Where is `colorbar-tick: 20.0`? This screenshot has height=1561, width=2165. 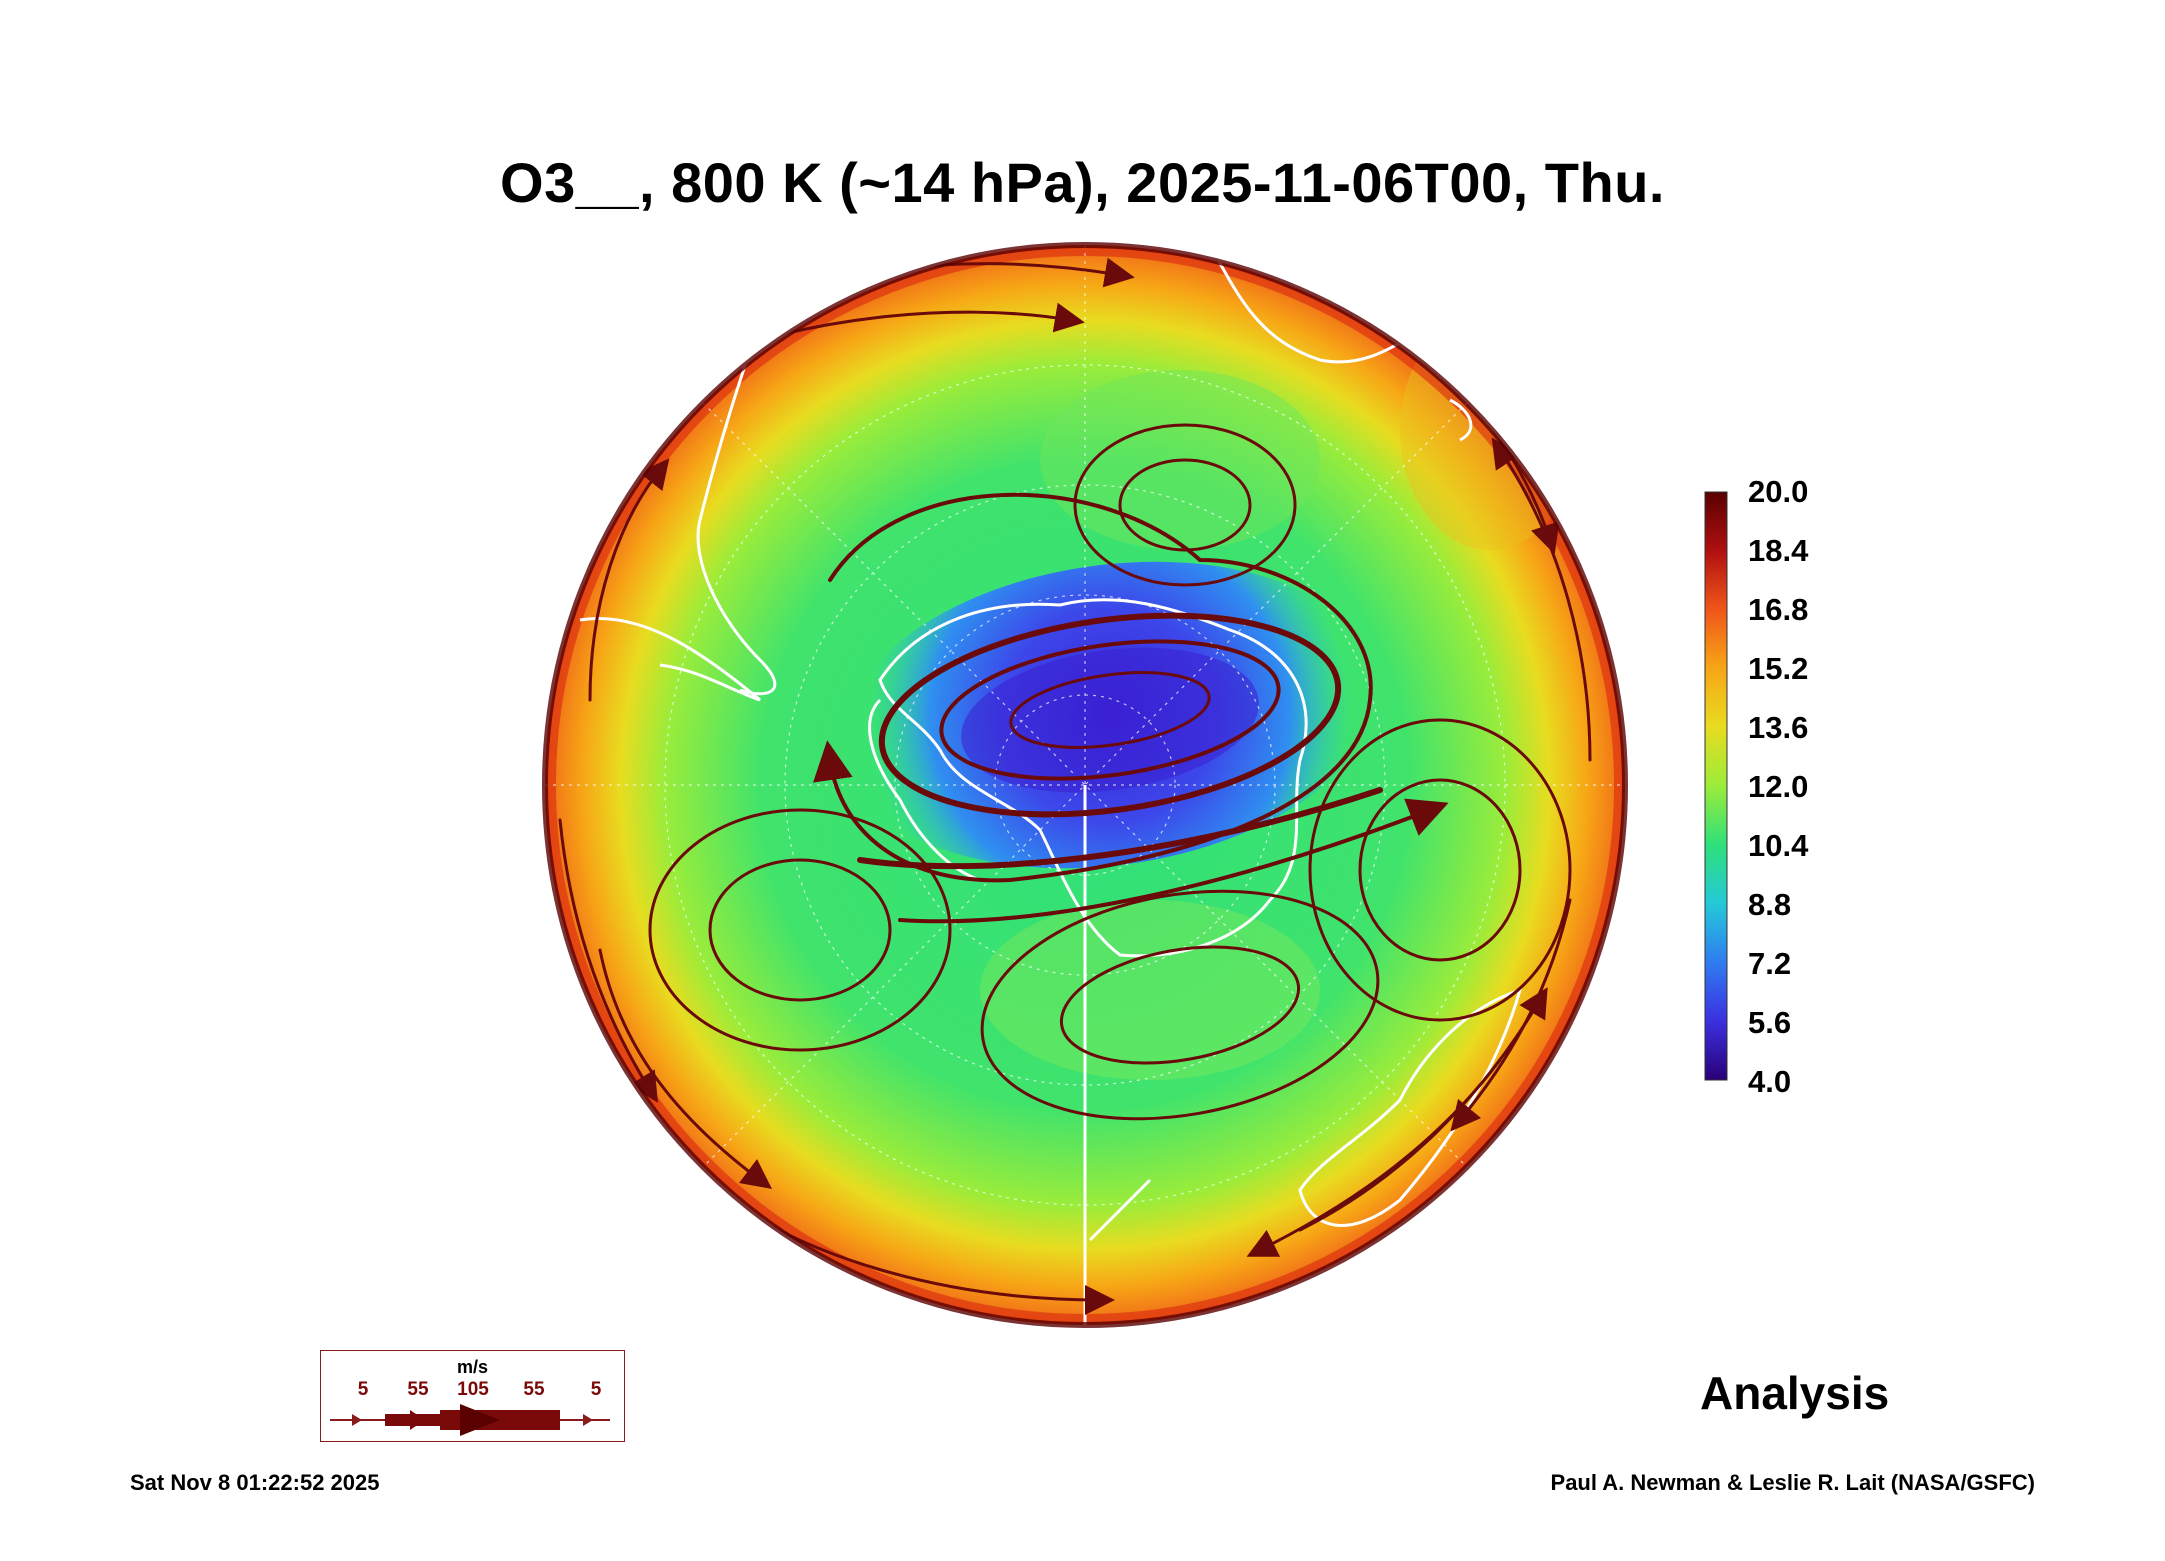
colorbar-tick: 20.0 is located at coordinates (1778, 491).